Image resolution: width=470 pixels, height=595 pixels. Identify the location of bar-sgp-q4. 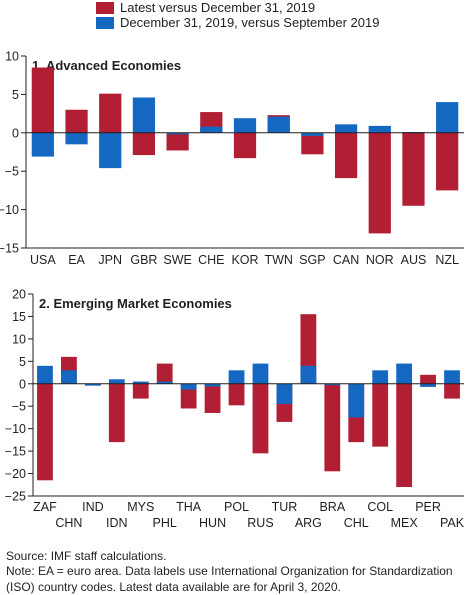
(312, 134).